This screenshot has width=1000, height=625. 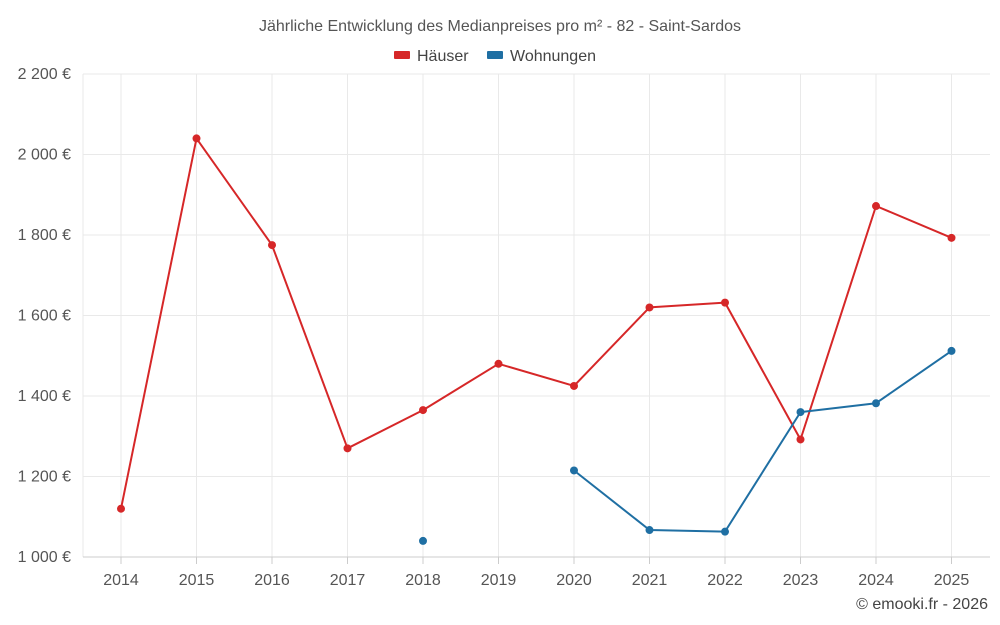 What do you see at coordinates (423, 580) in the screenshot?
I see `x-tick-label: 2018` at bounding box center [423, 580].